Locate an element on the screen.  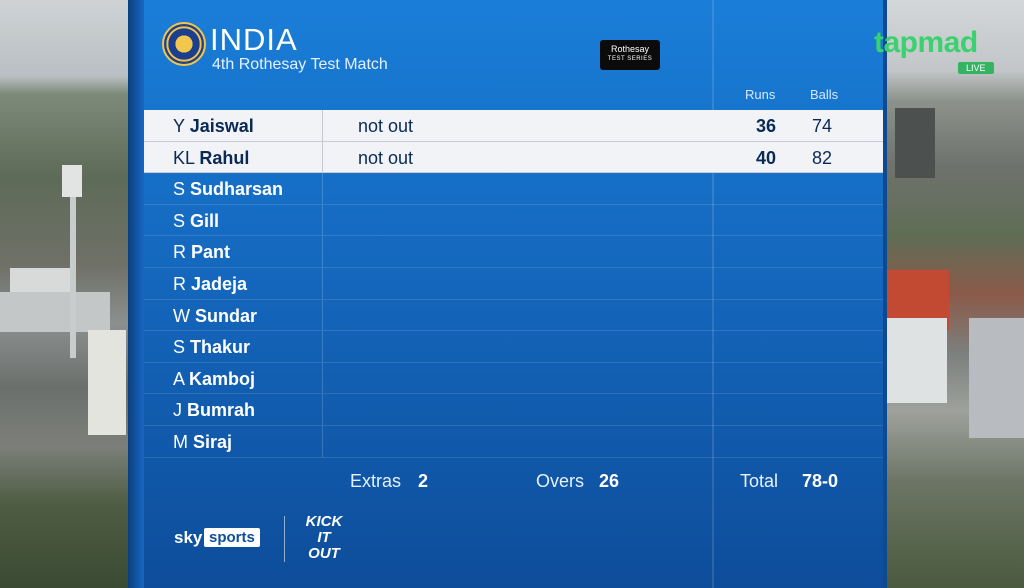
batter-row: S Thakur is located at coordinates (513, 347).